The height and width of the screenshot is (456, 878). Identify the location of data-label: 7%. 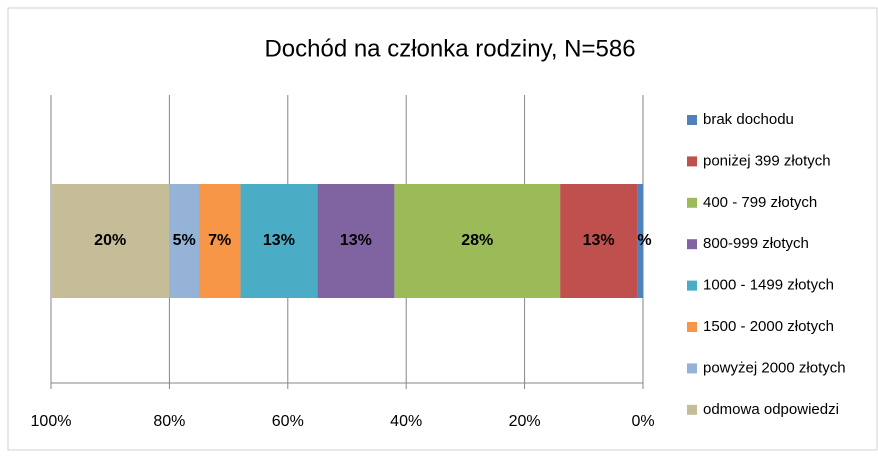
(219, 240).